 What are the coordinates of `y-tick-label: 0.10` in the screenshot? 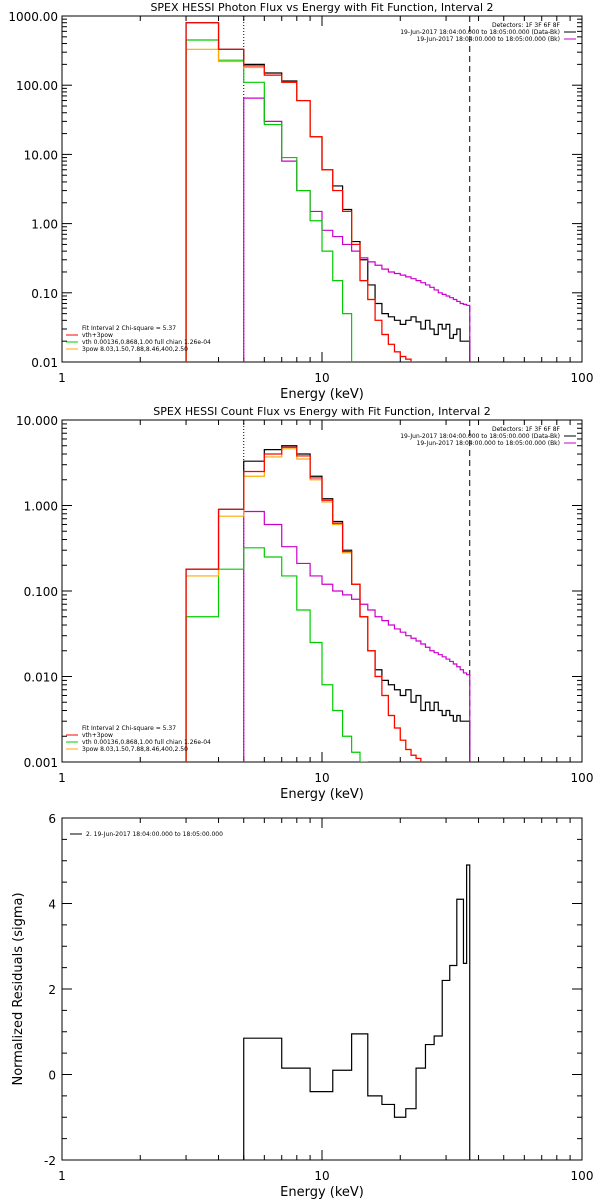 It's located at (44, 294).